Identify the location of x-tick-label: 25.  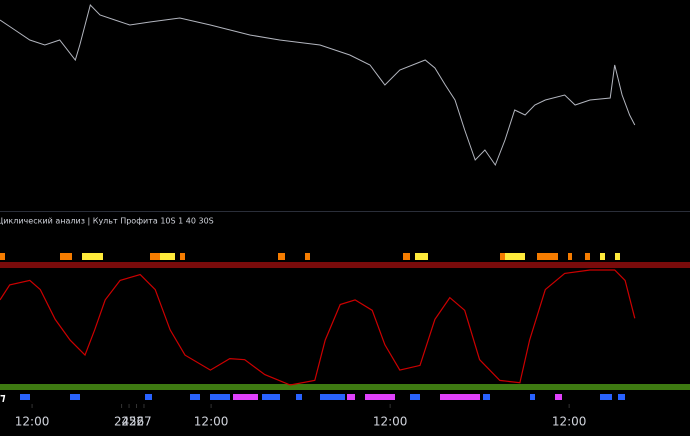
(128, 422).